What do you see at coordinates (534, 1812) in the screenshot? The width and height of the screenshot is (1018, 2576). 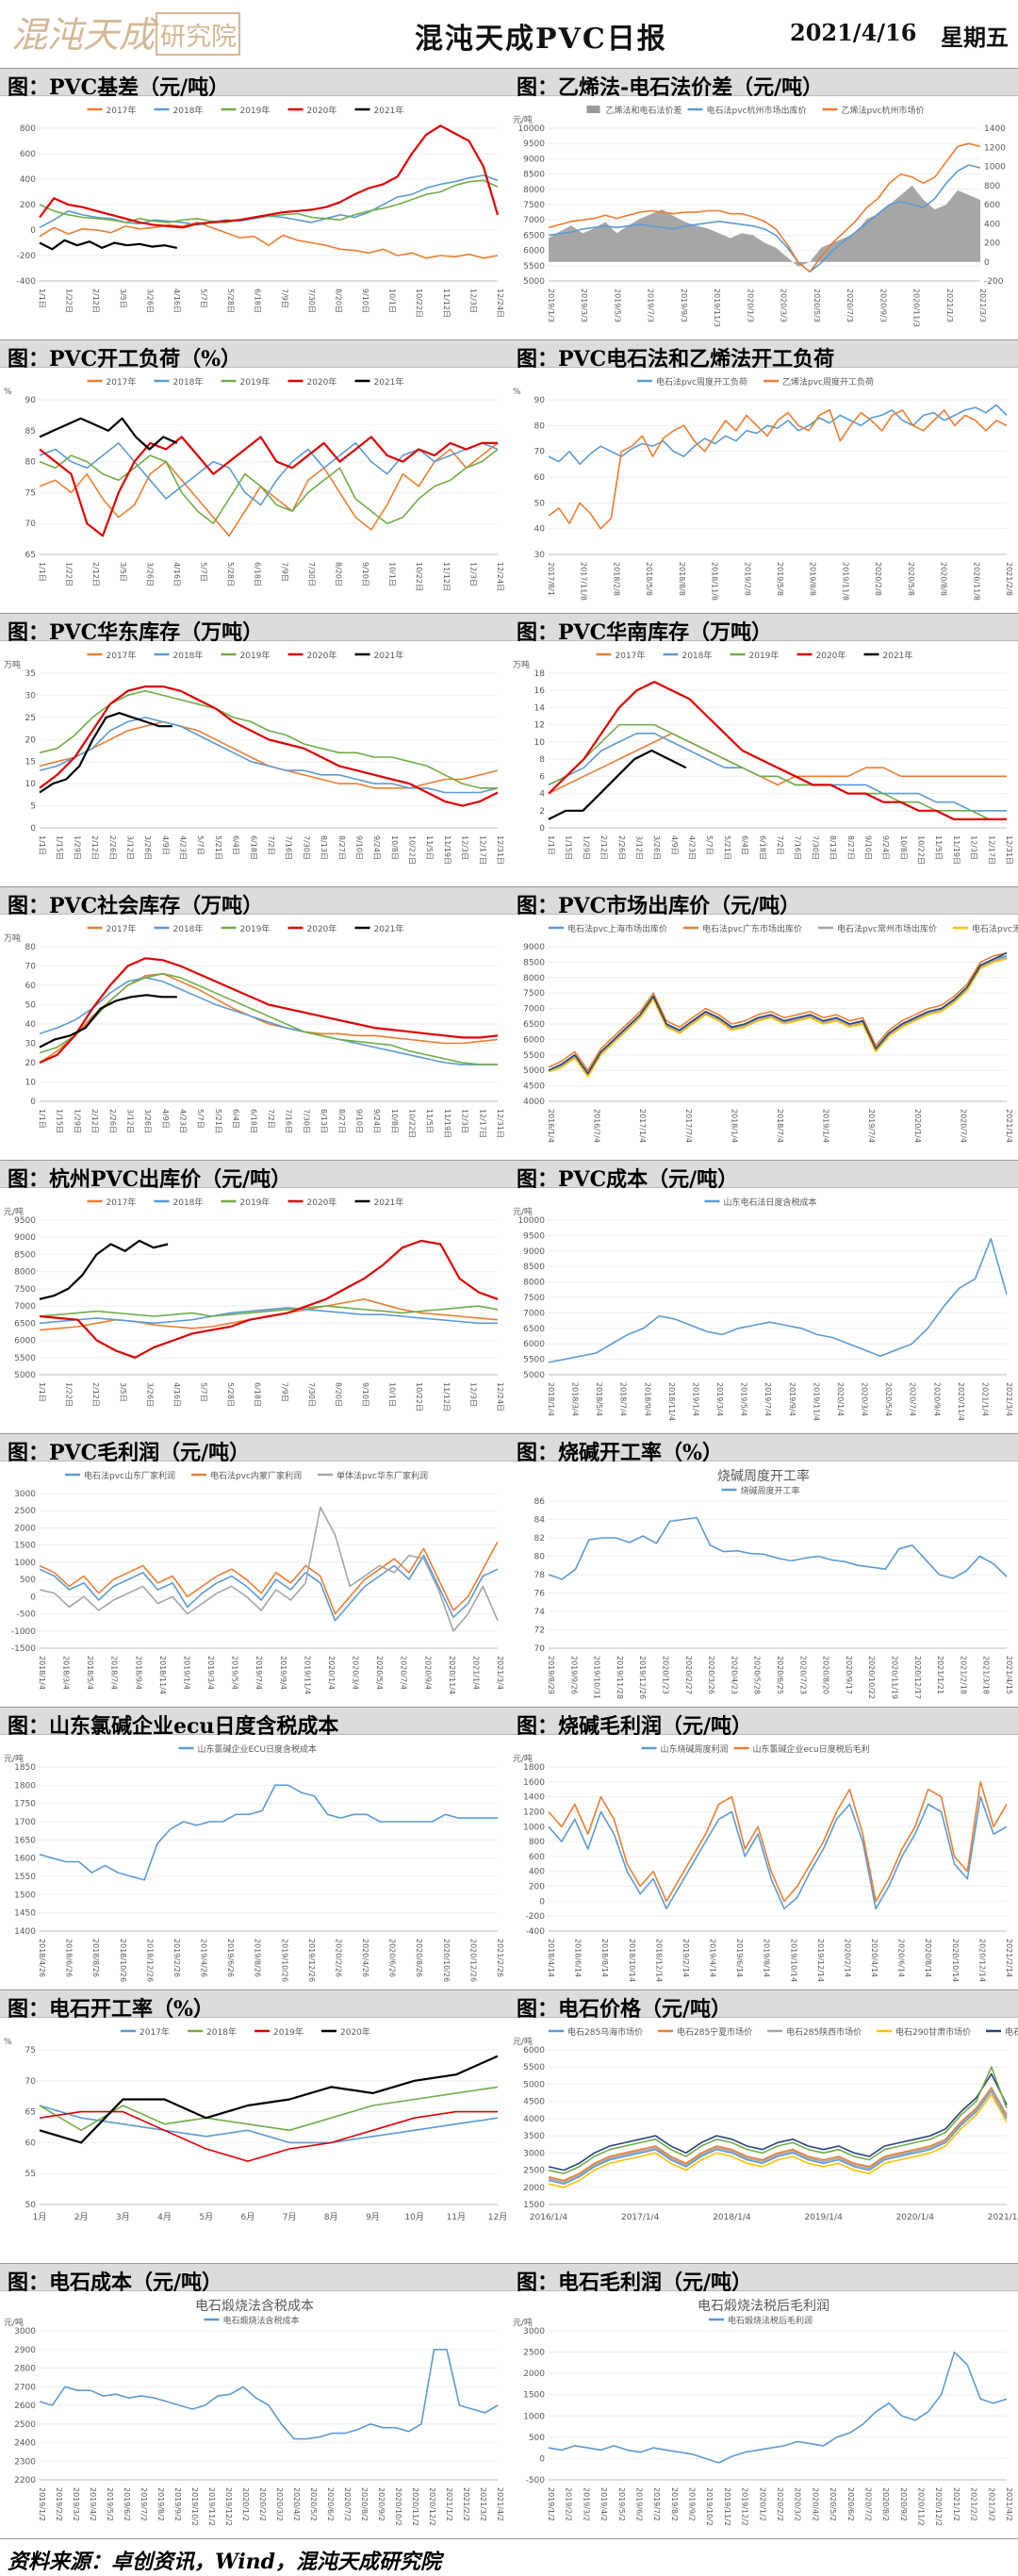 I see `y-tick-label: 1200` at bounding box center [534, 1812].